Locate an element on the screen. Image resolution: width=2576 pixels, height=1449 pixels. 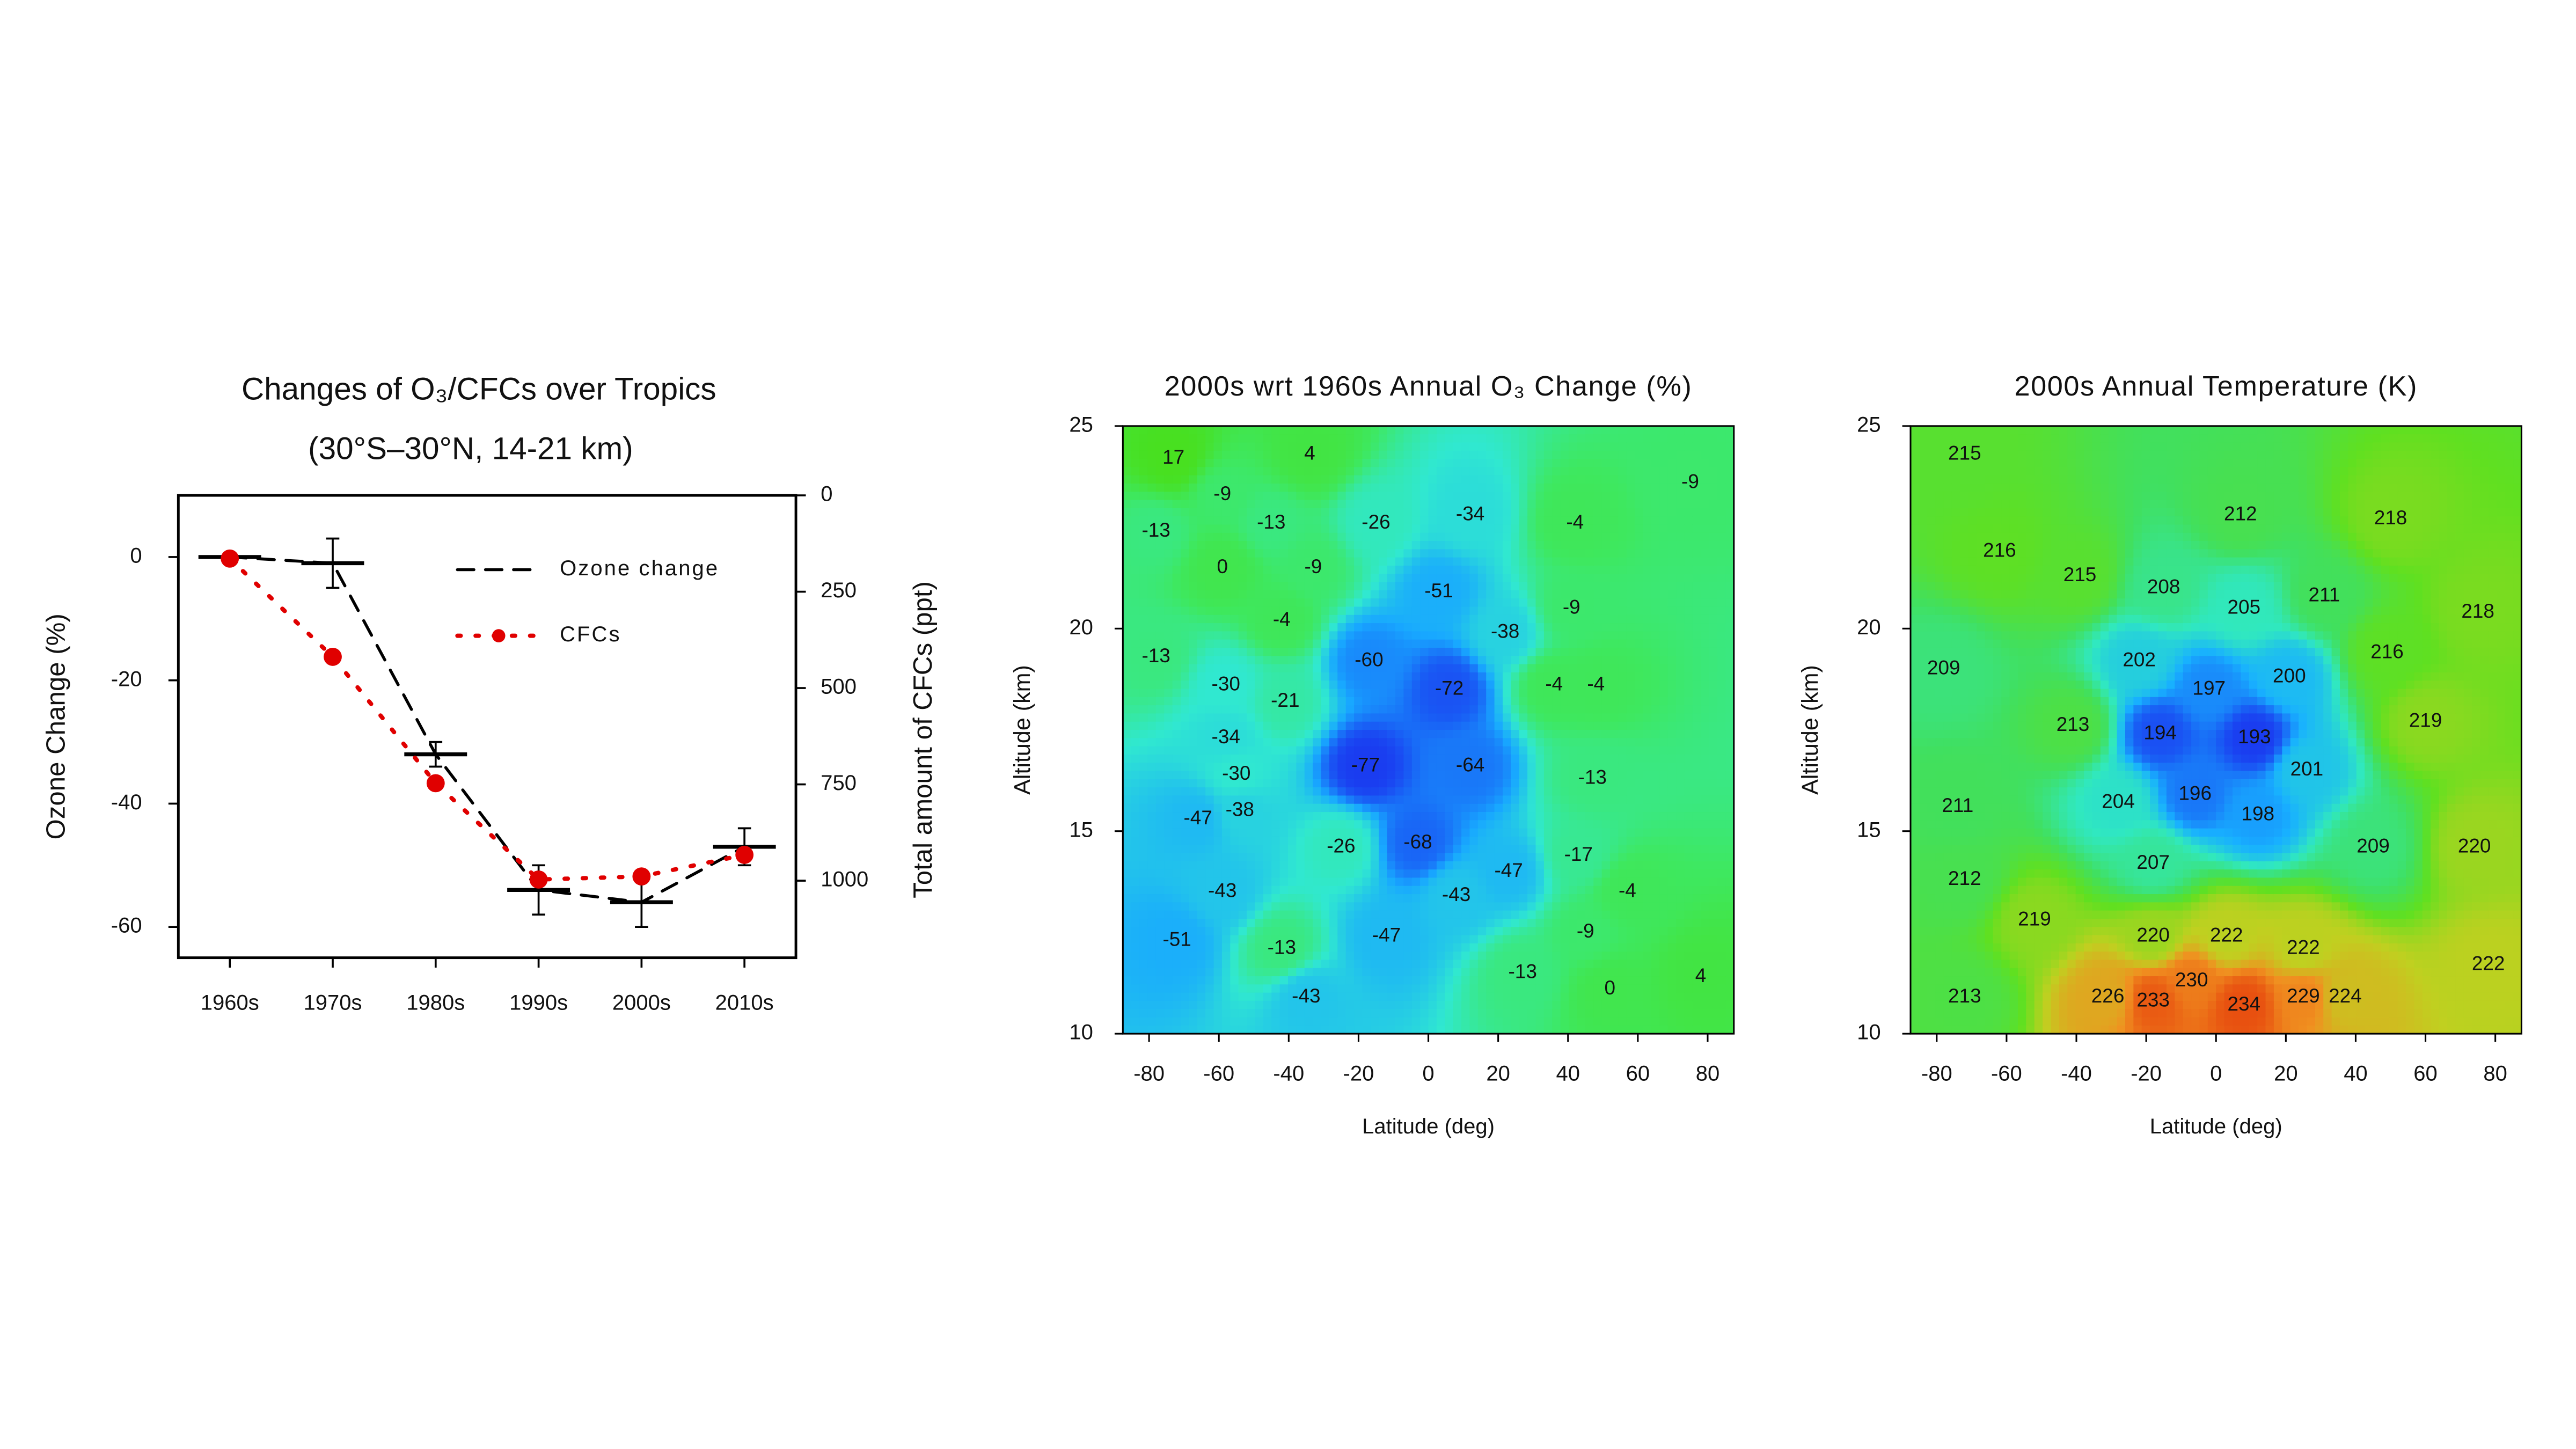
y-tick-label: -20 is located at coordinates (126, 679).